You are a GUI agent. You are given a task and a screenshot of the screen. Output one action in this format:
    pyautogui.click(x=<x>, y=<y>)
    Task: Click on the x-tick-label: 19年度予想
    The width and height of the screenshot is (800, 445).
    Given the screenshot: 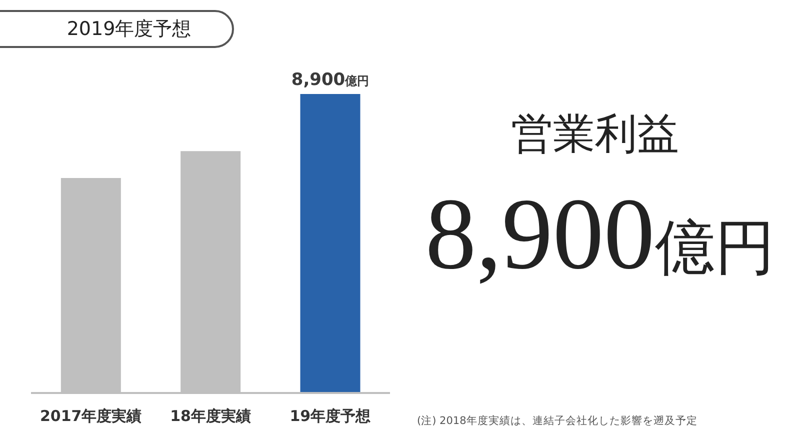 What is the action you would take?
    pyautogui.click(x=331, y=416)
    